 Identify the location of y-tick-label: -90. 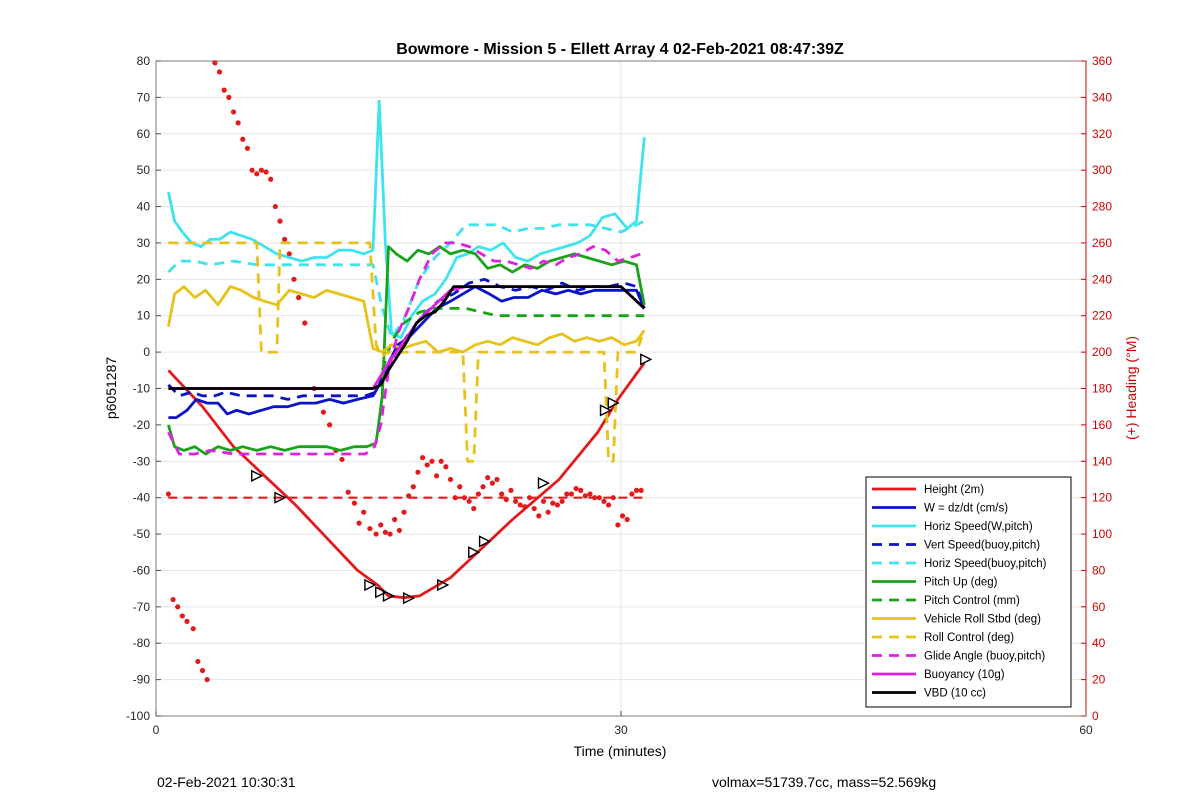
(142, 680).